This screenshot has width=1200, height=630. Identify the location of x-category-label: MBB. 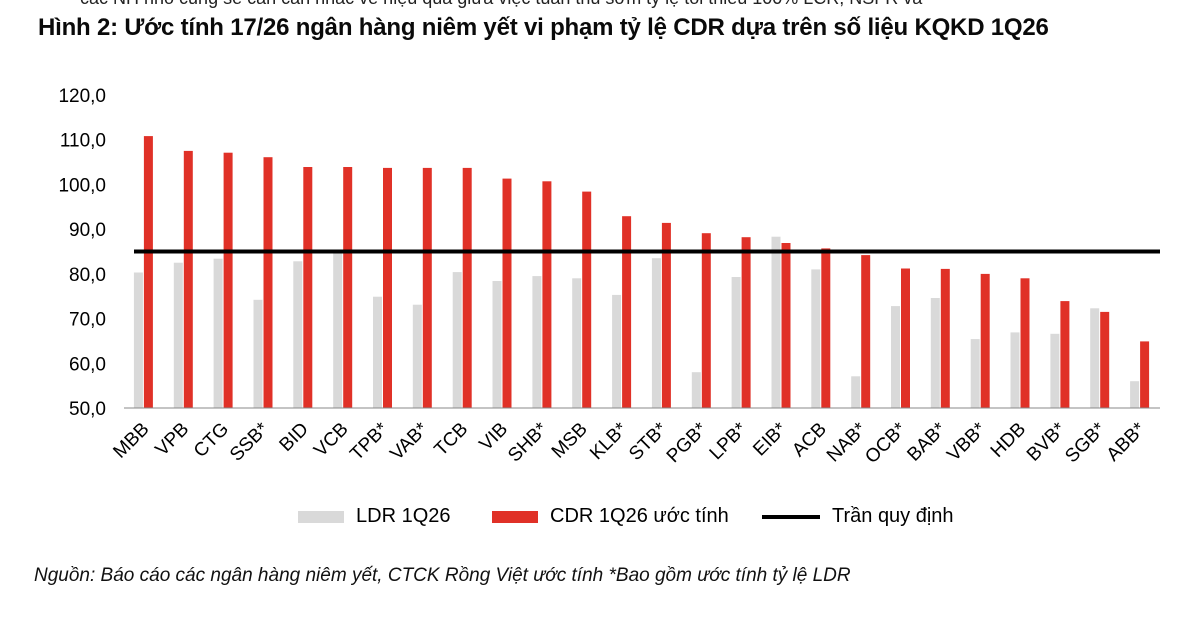
(131, 441).